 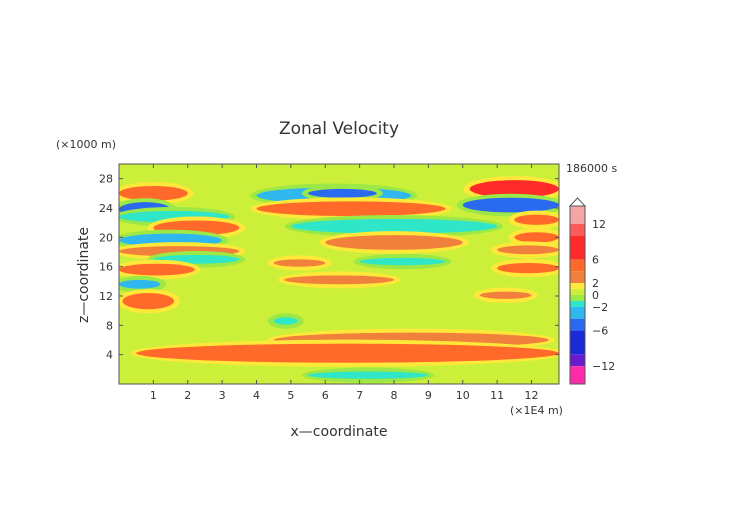 I want to click on time-label: 186000 s, so click(x=591, y=168).